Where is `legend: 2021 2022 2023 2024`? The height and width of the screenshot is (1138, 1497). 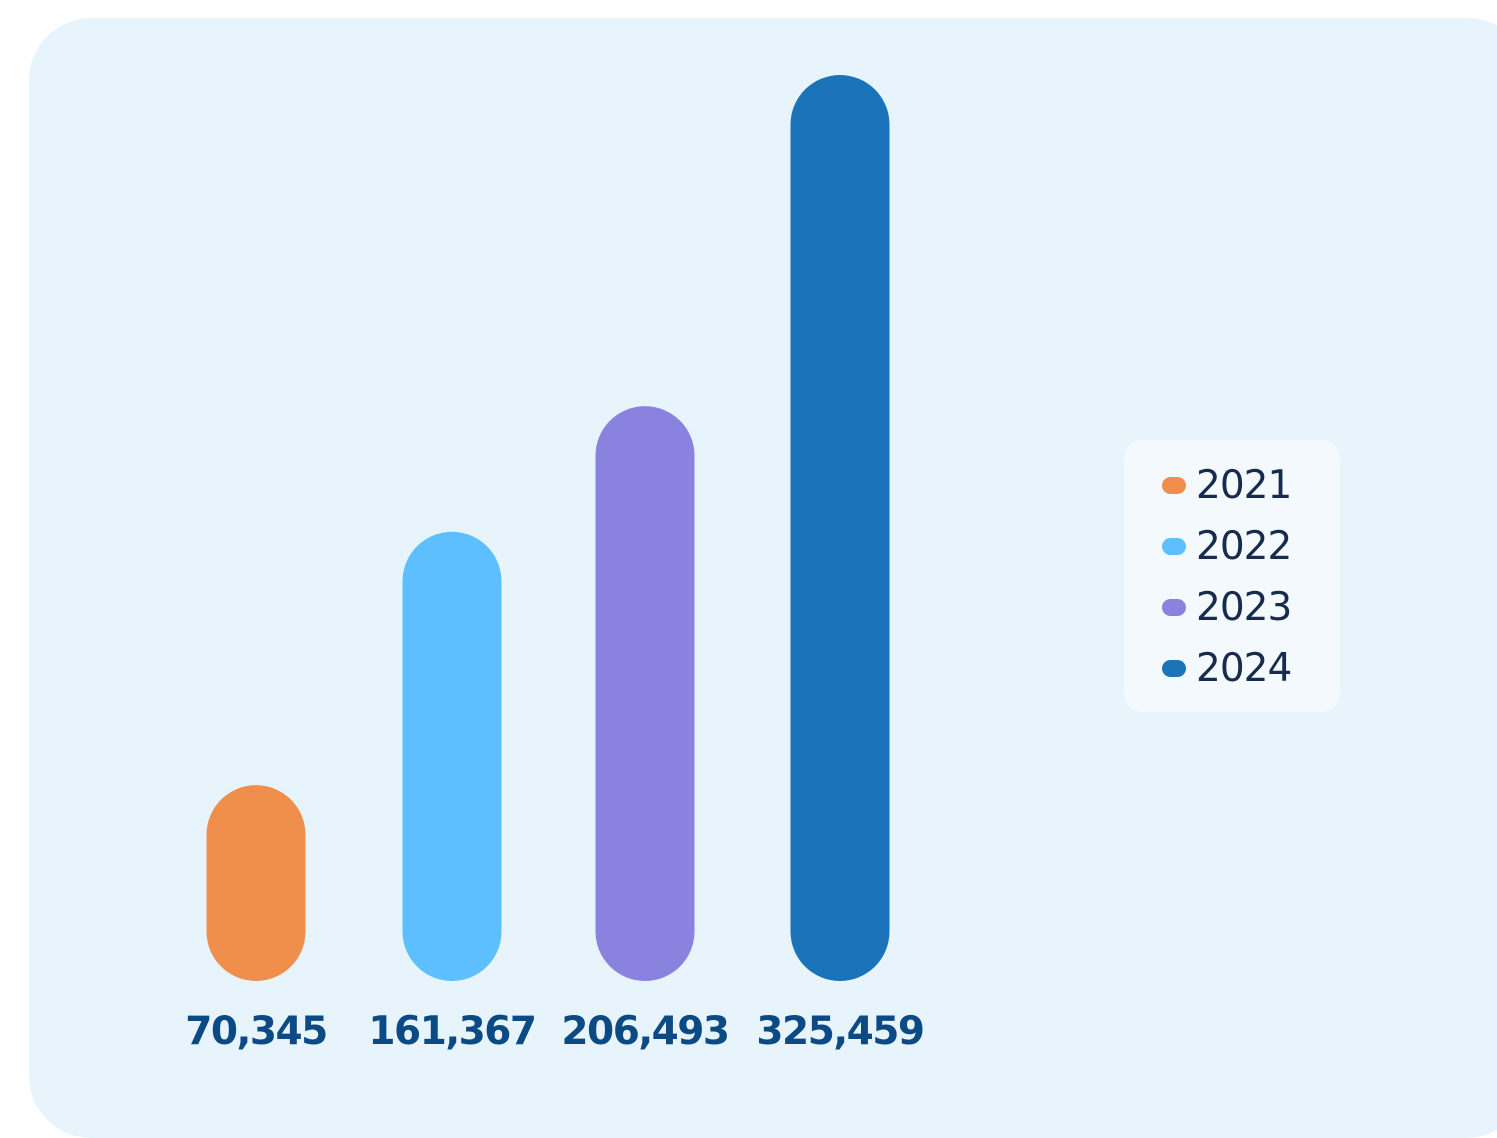 legend: 2021 2022 2023 2024 is located at coordinates (1232, 576).